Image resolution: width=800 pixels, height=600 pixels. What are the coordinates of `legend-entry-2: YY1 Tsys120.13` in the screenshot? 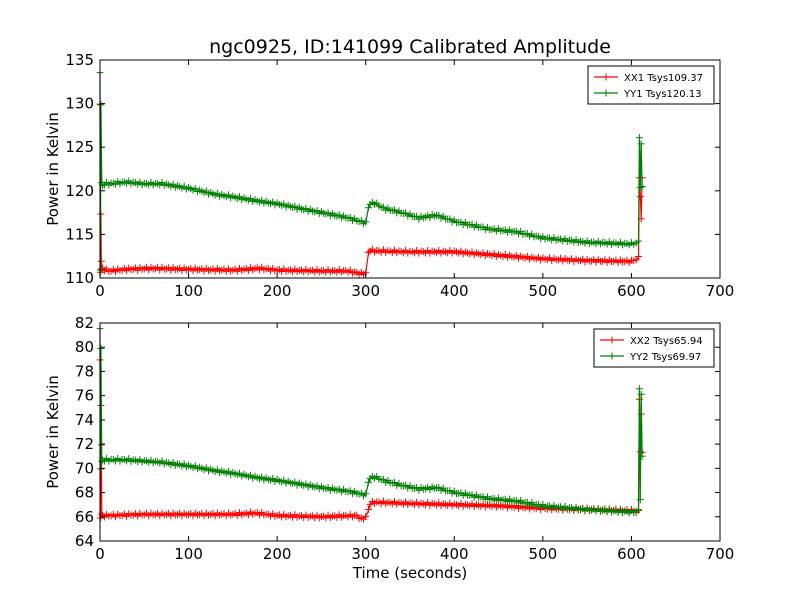 It's located at (662, 94).